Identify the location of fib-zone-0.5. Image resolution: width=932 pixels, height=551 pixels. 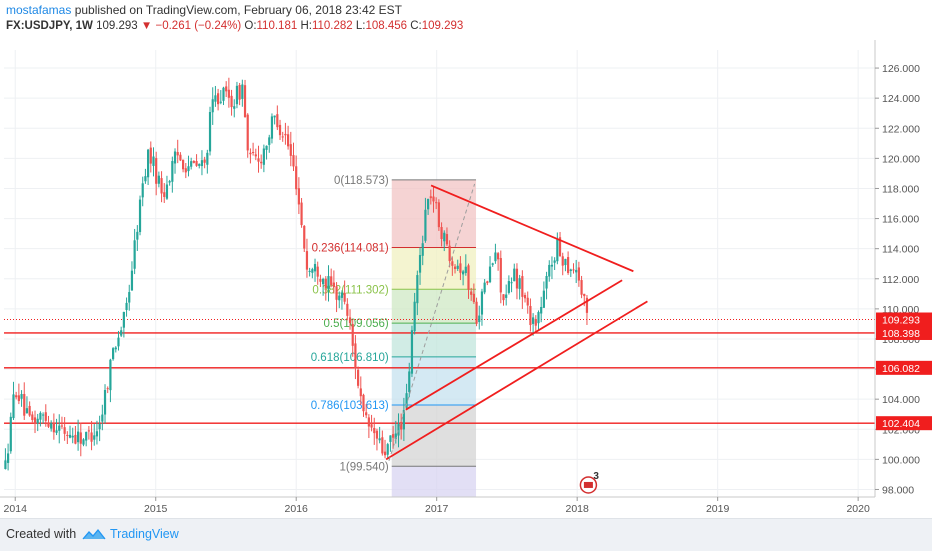
(434, 340).